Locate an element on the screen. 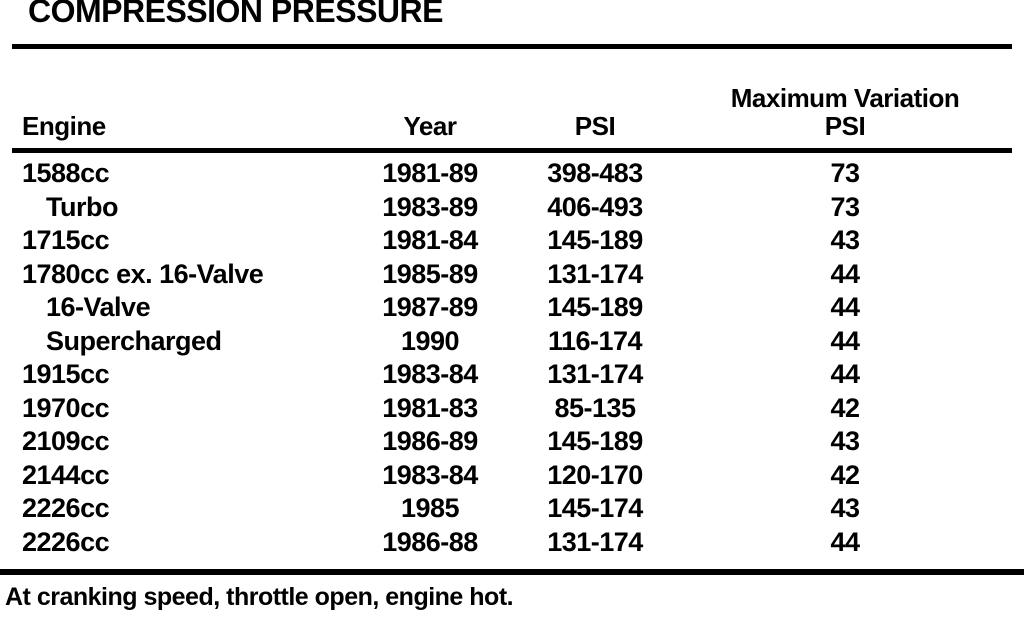  column-header-max-variation-line2: PSI is located at coordinates (845, 125).